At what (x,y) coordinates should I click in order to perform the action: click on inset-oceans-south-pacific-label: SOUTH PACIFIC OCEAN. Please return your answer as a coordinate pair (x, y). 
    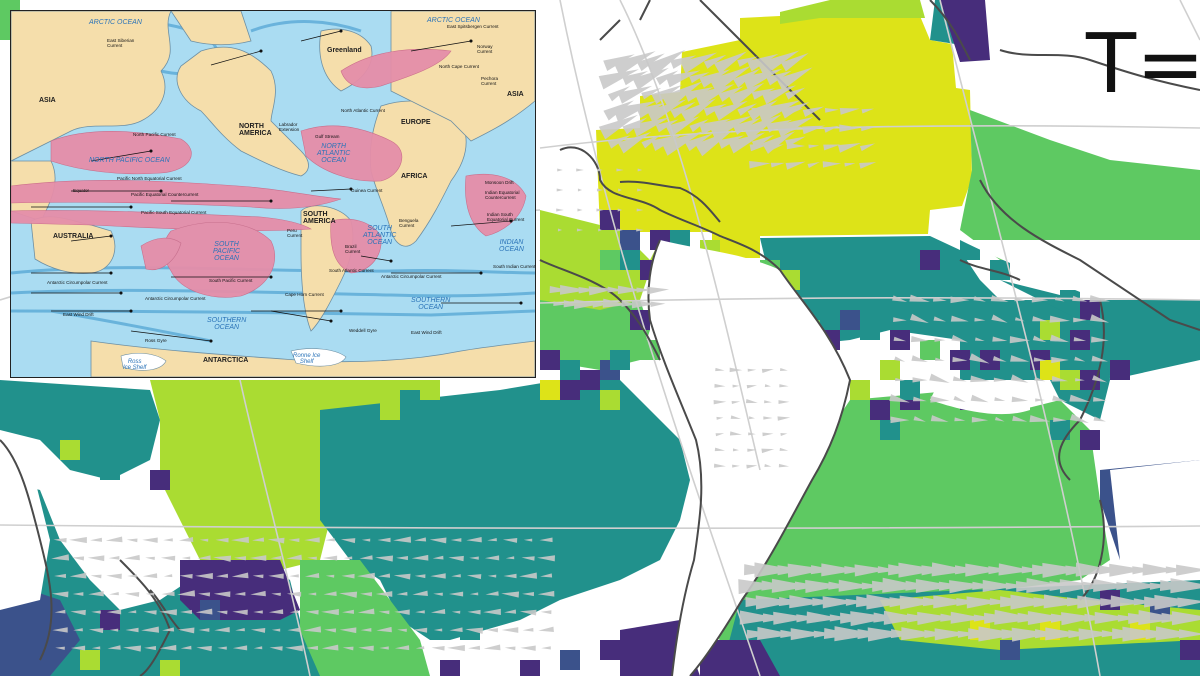
    Looking at the image, I should click on (227, 251).